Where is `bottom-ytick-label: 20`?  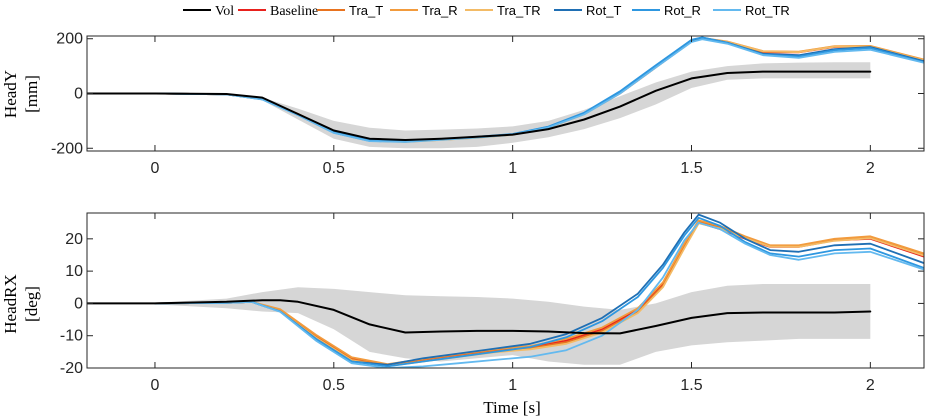
bottom-ytick-label: 20 is located at coordinates (74, 239).